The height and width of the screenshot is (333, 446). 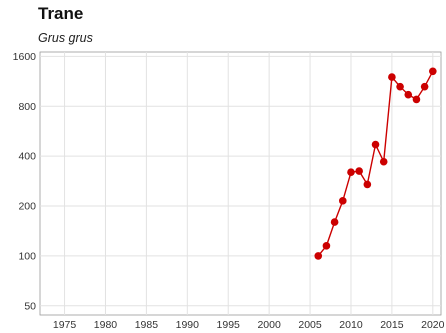 I want to click on chart-subtitle: Grus grus, so click(x=65, y=38).